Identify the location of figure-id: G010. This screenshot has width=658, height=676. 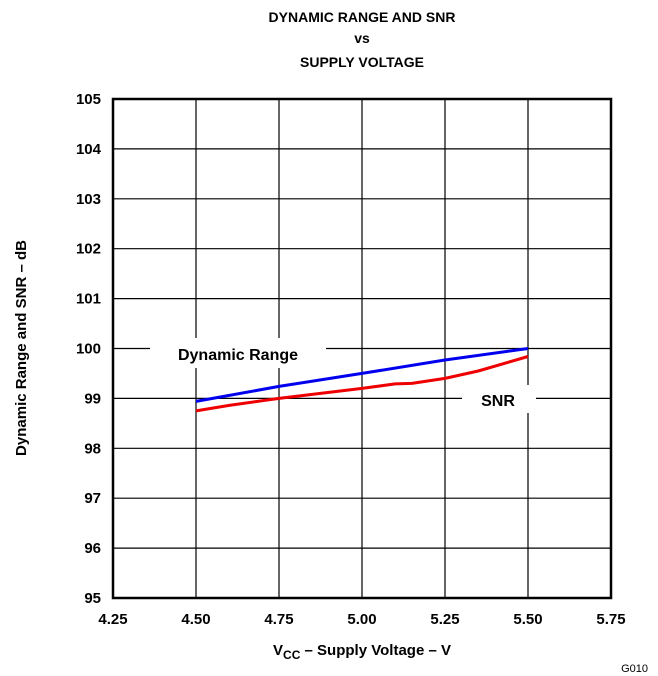
(634, 669).